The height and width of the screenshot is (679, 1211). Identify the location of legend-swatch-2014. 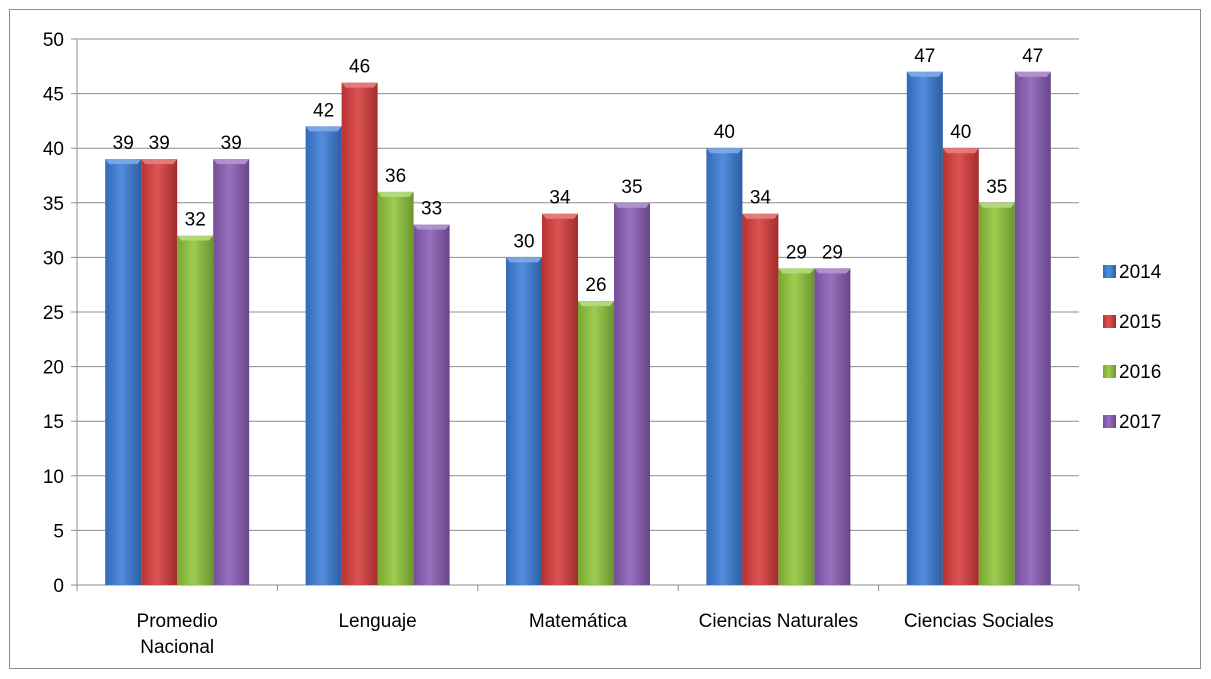
(1109, 271).